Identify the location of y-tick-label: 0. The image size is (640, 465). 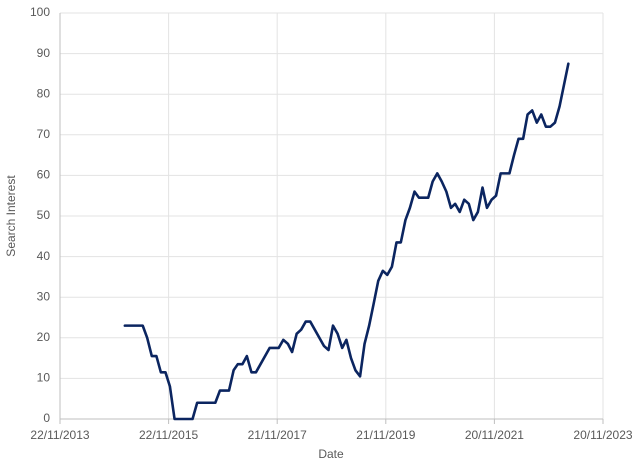
(46, 418).